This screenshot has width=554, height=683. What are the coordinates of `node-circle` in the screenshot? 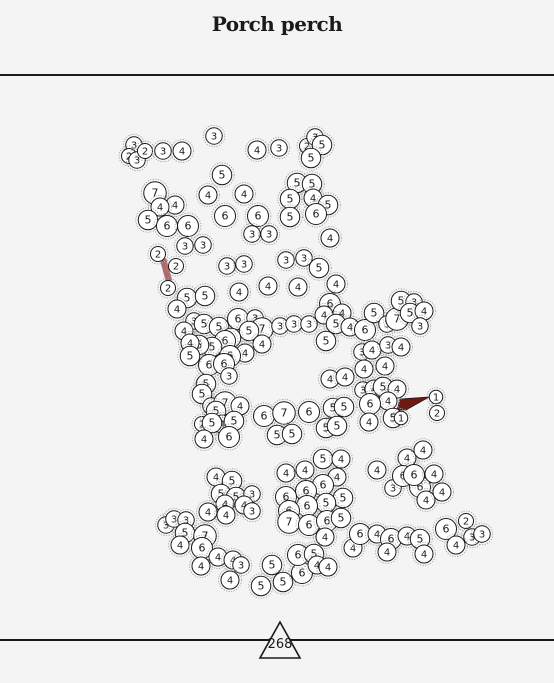 It's located at (163, 151).